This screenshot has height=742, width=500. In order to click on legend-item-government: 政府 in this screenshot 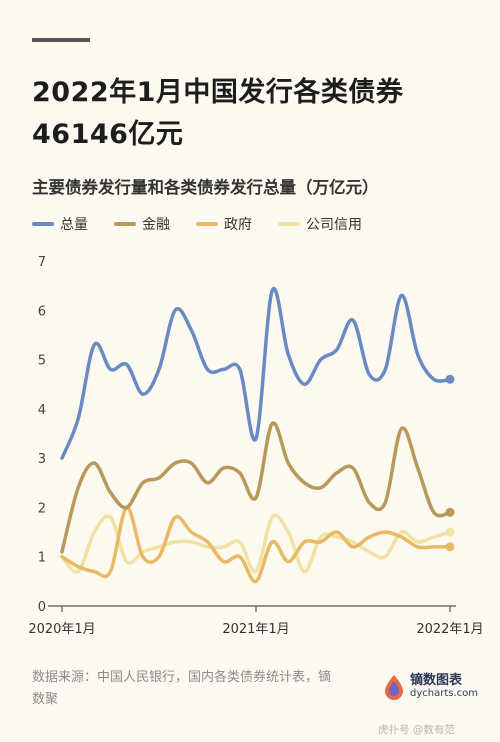, I will do `click(224, 224)`.